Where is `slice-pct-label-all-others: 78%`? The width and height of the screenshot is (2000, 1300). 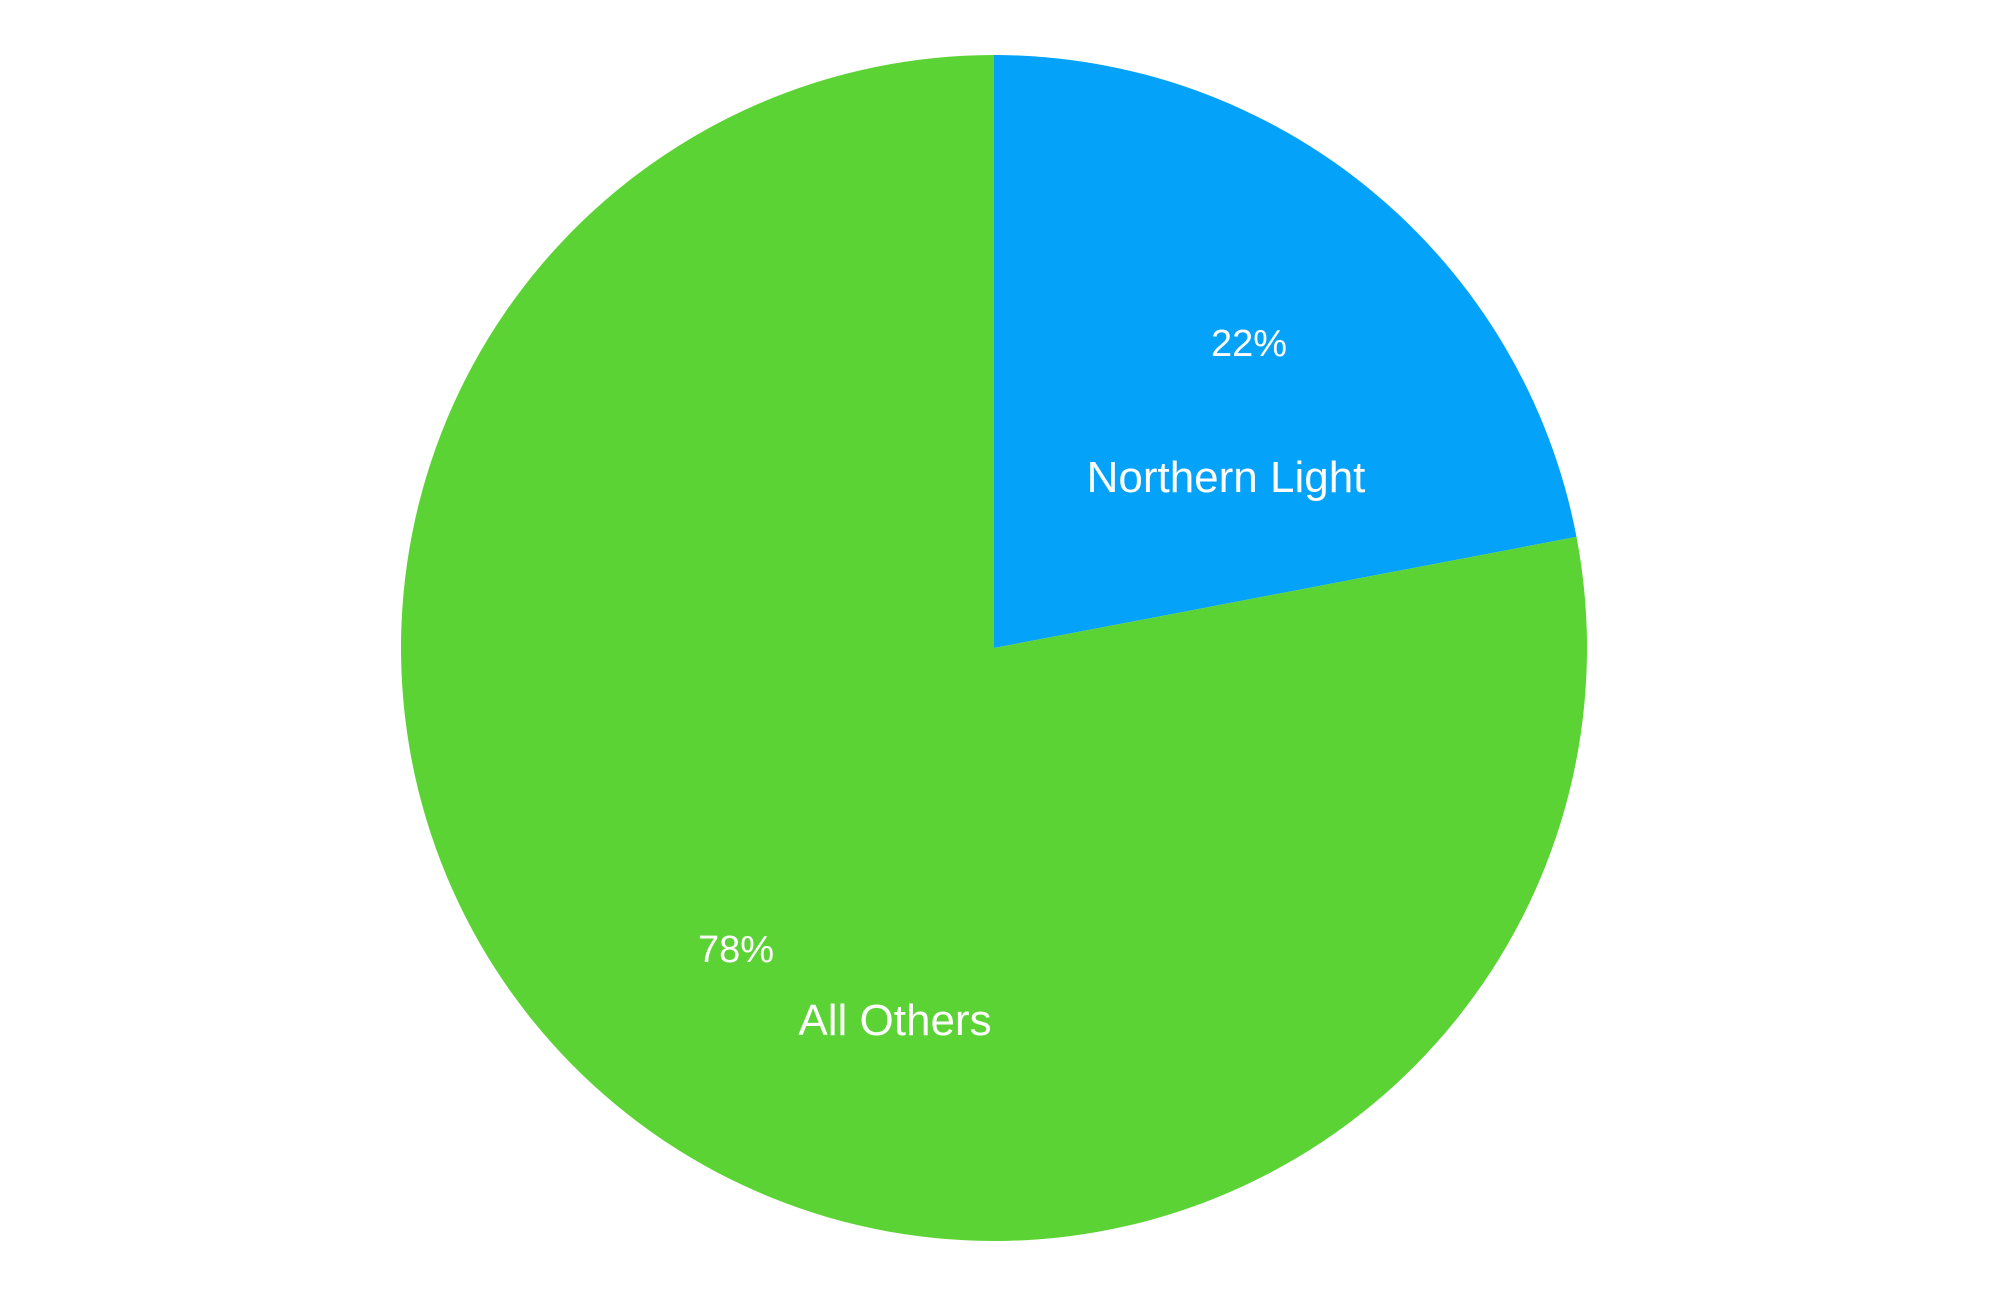
slice-pct-label-all-others: 78% is located at coordinates (736, 950).